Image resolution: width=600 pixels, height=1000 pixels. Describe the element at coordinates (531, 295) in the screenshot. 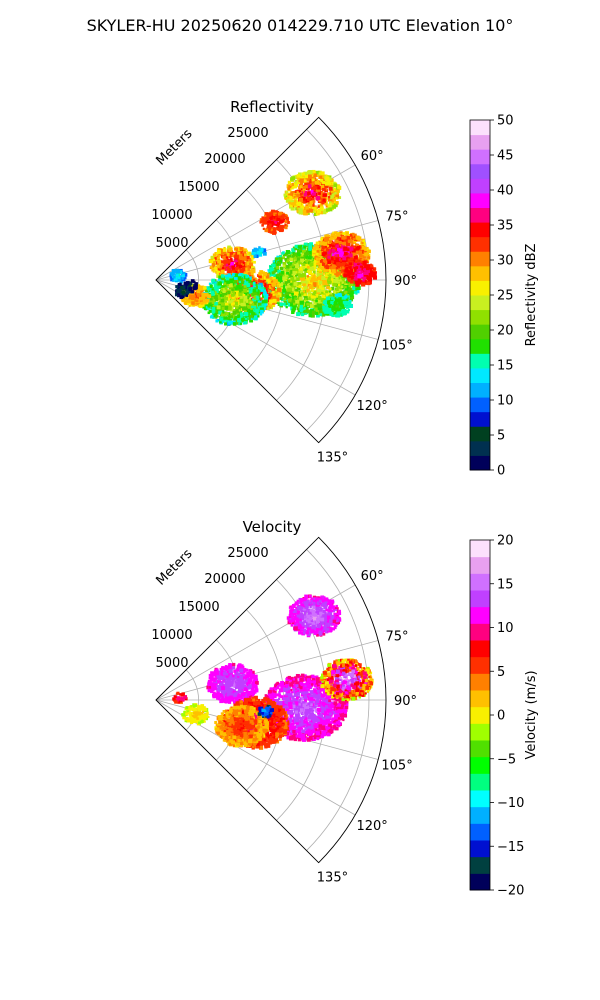

I see `colorbar-label: Reflectivity dBZ` at that location.